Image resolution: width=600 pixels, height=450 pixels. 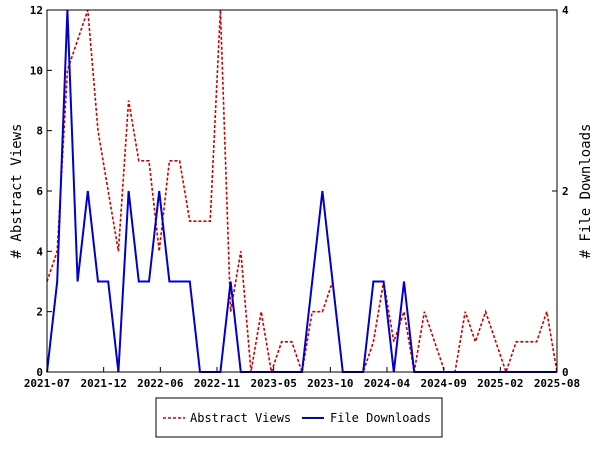 I want to click on x-tick-label: 2023-05, so click(x=273, y=383).